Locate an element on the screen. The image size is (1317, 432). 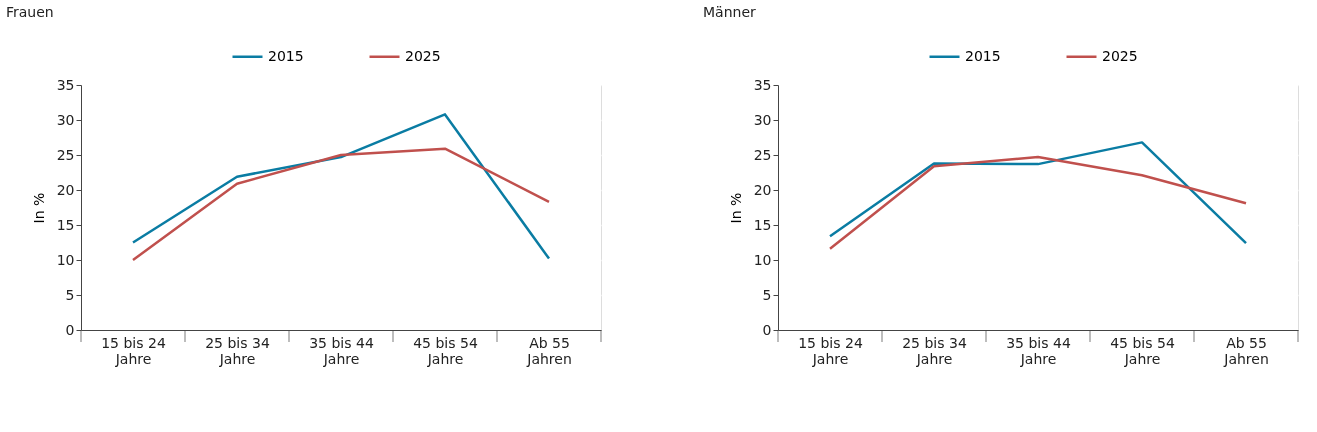
chart-title: Frauen is located at coordinates (30, 12).